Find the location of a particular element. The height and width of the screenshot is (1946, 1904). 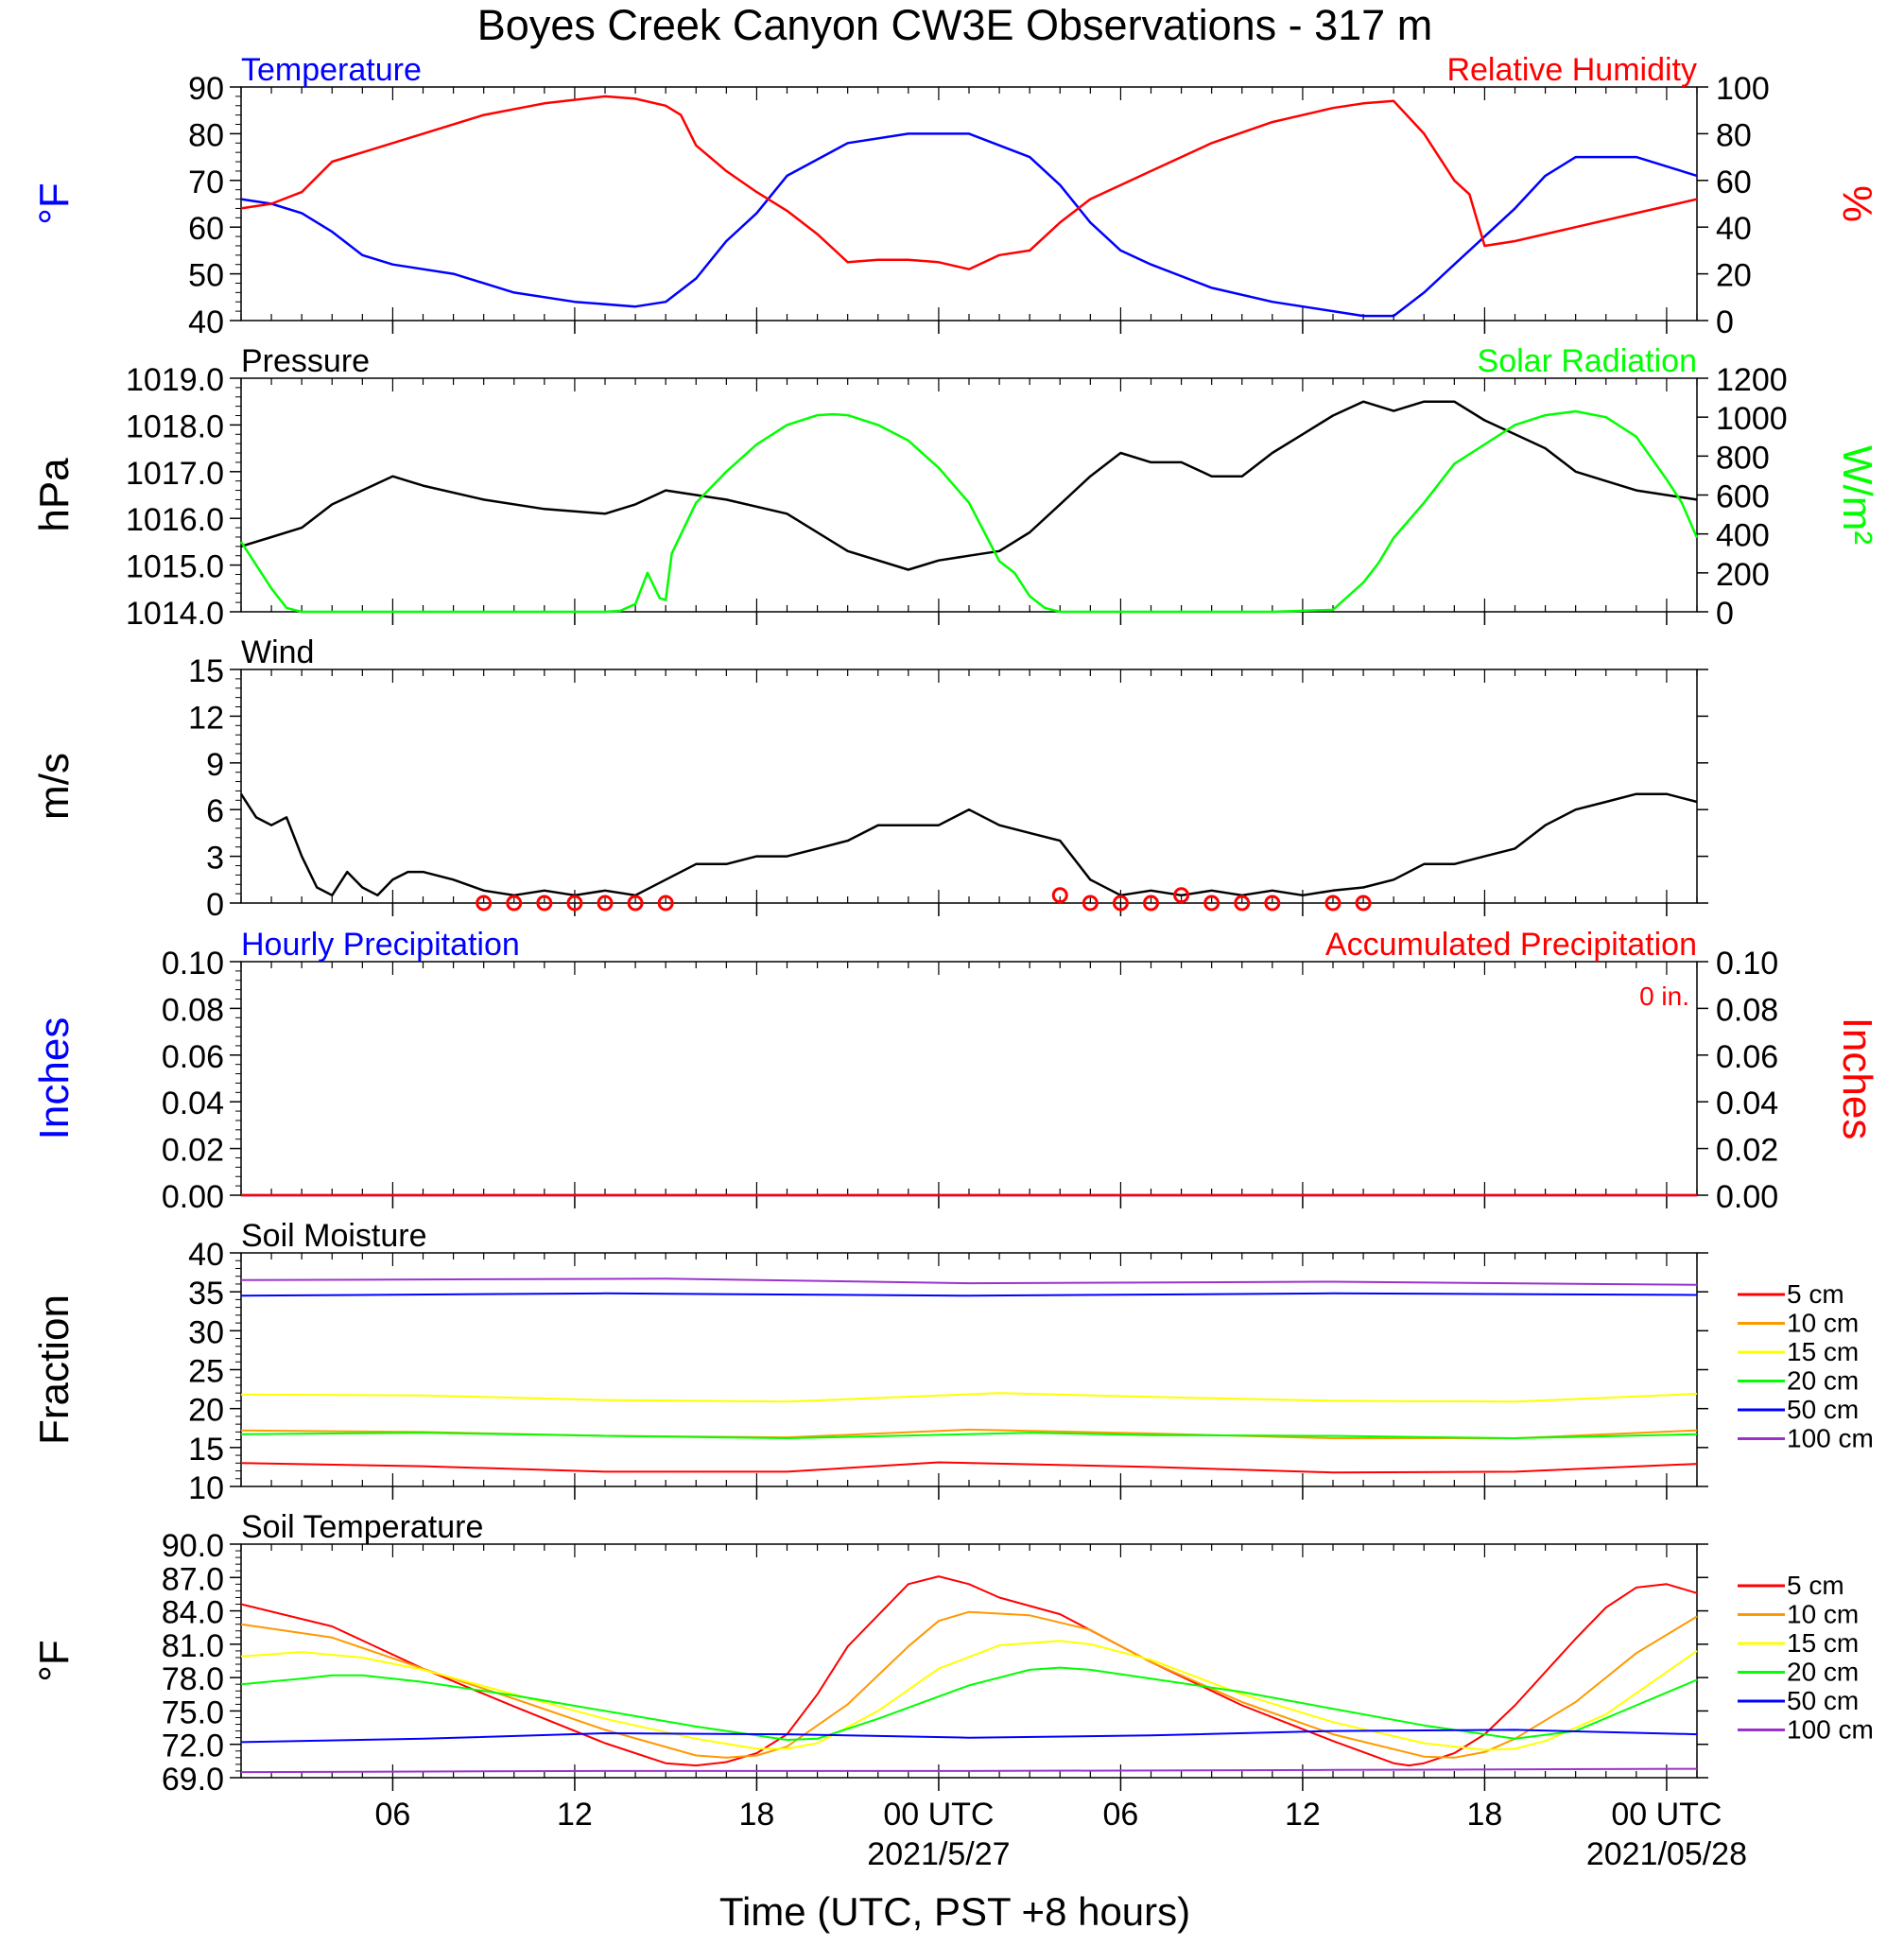

y-tick-label-left: 69.0 is located at coordinates (193, 1780).